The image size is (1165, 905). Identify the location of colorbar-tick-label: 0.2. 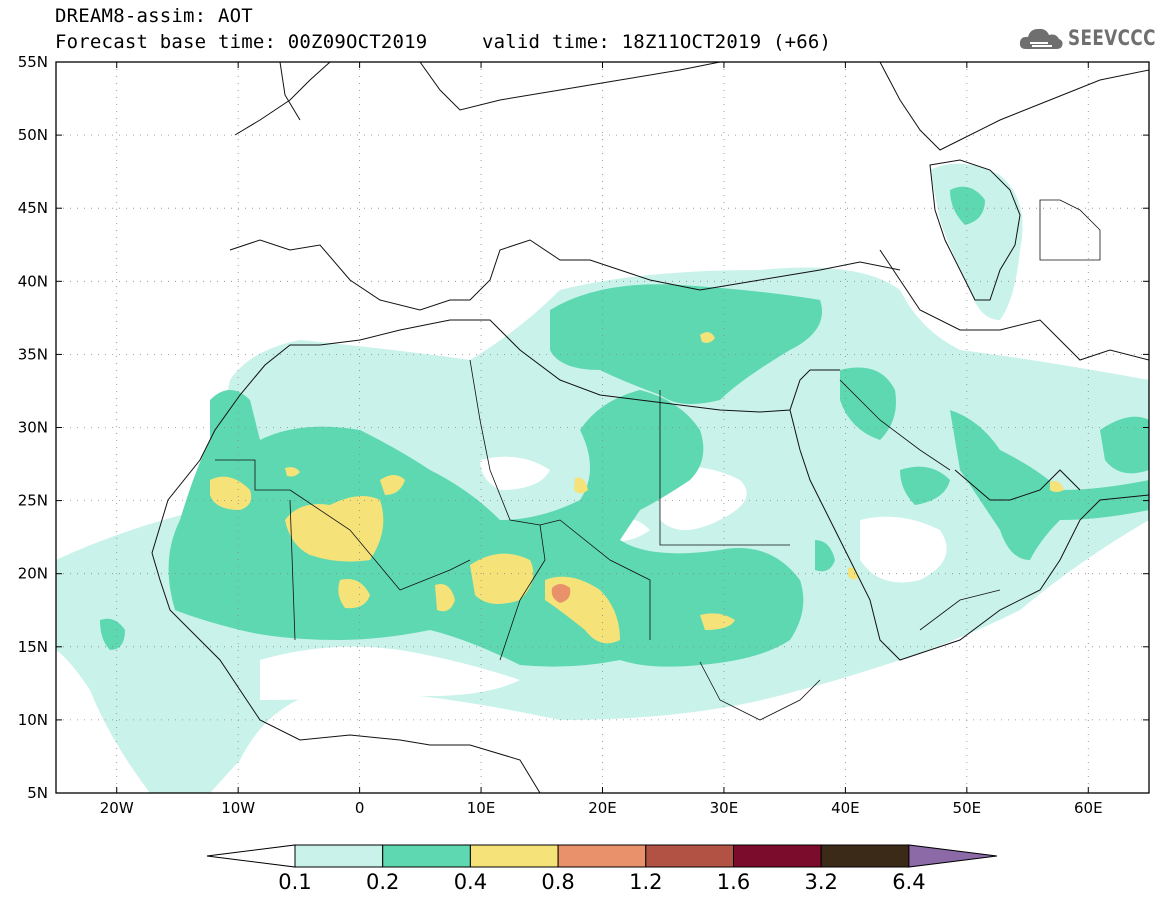
(382, 882).